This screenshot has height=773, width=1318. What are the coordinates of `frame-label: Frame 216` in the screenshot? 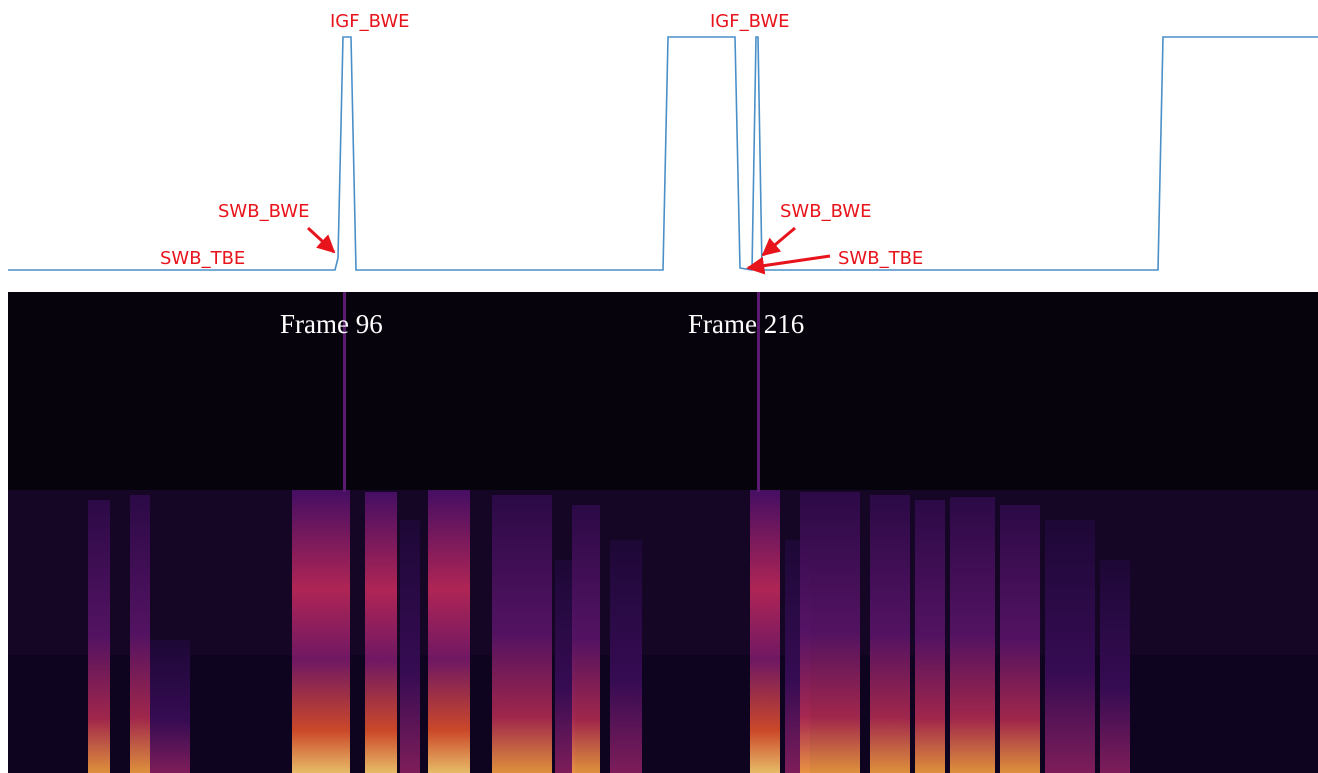 It's located at (746, 324).